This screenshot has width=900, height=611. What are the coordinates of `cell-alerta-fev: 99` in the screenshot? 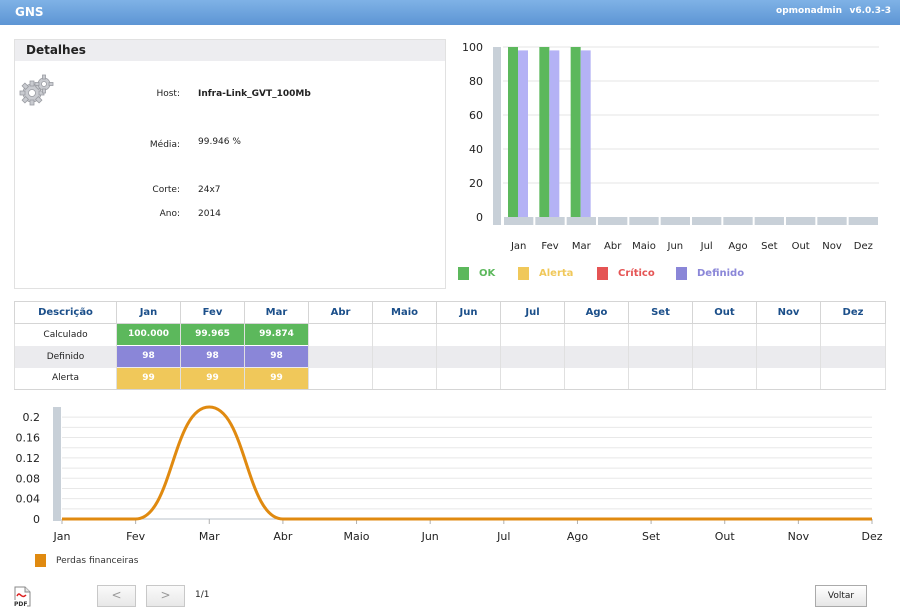 It's located at (212, 378).